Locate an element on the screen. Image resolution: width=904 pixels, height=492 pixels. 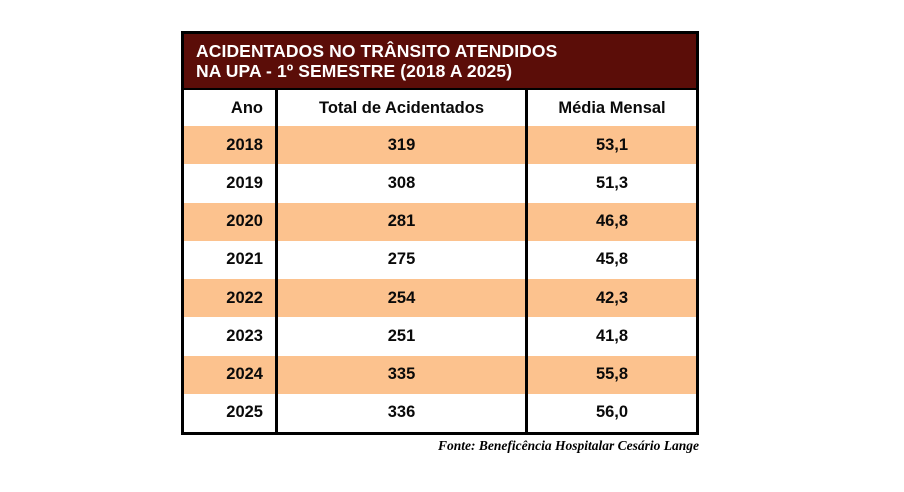
table-row: 2023 251 41,8 is located at coordinates (440, 336).